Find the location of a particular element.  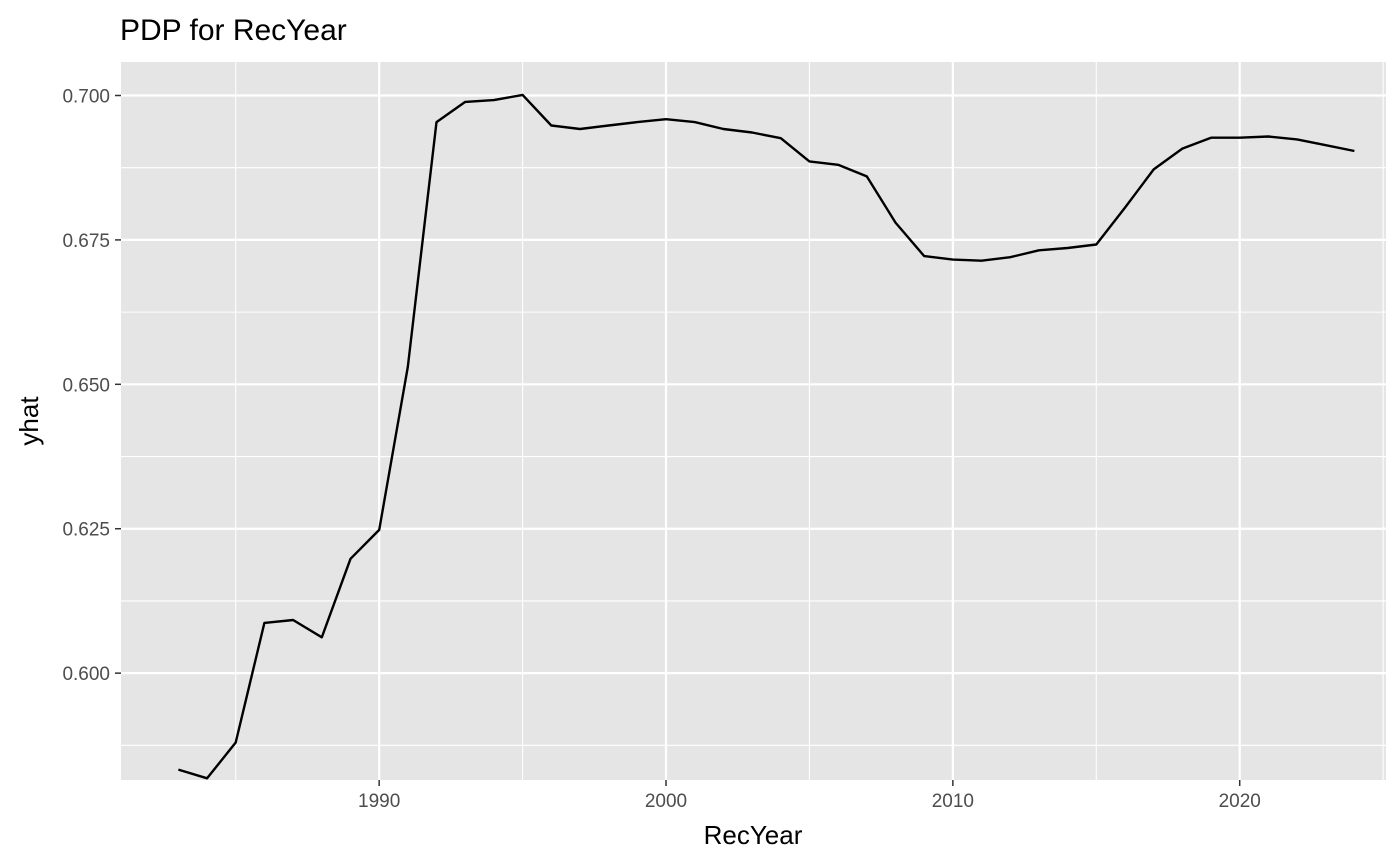

y-axis-ticks: 0.600 0.625 0.650 0.675 0.700 is located at coordinates (91, 386).